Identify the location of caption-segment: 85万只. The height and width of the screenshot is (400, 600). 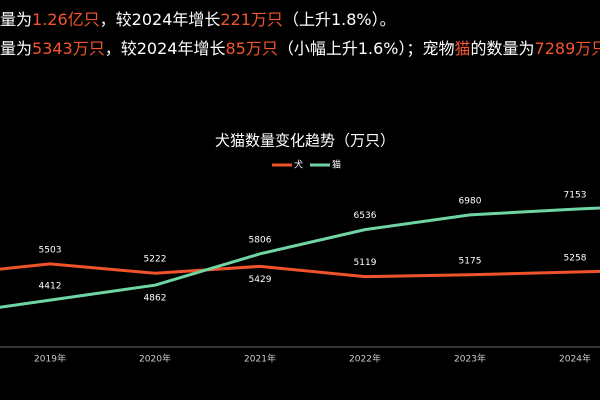
(251, 48).